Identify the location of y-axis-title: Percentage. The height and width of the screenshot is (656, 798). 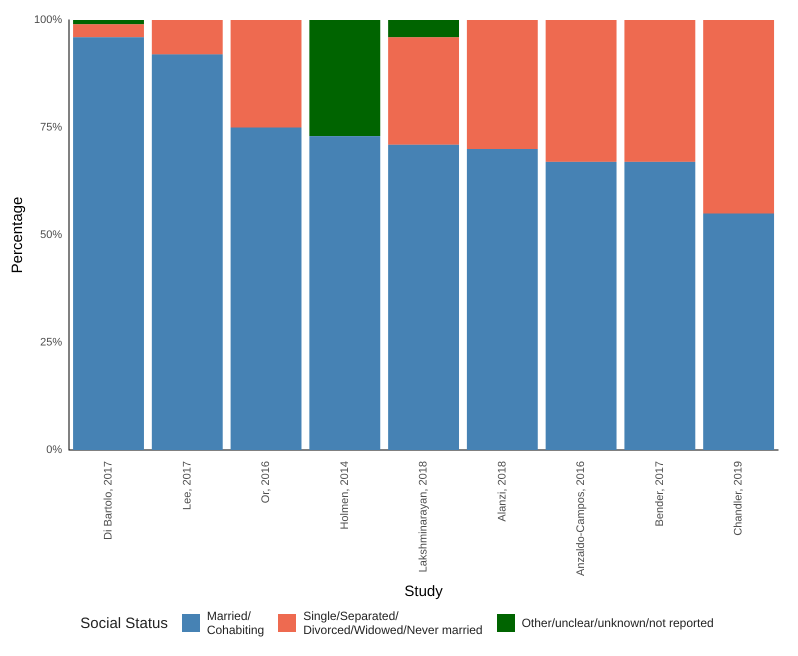
(17, 235).